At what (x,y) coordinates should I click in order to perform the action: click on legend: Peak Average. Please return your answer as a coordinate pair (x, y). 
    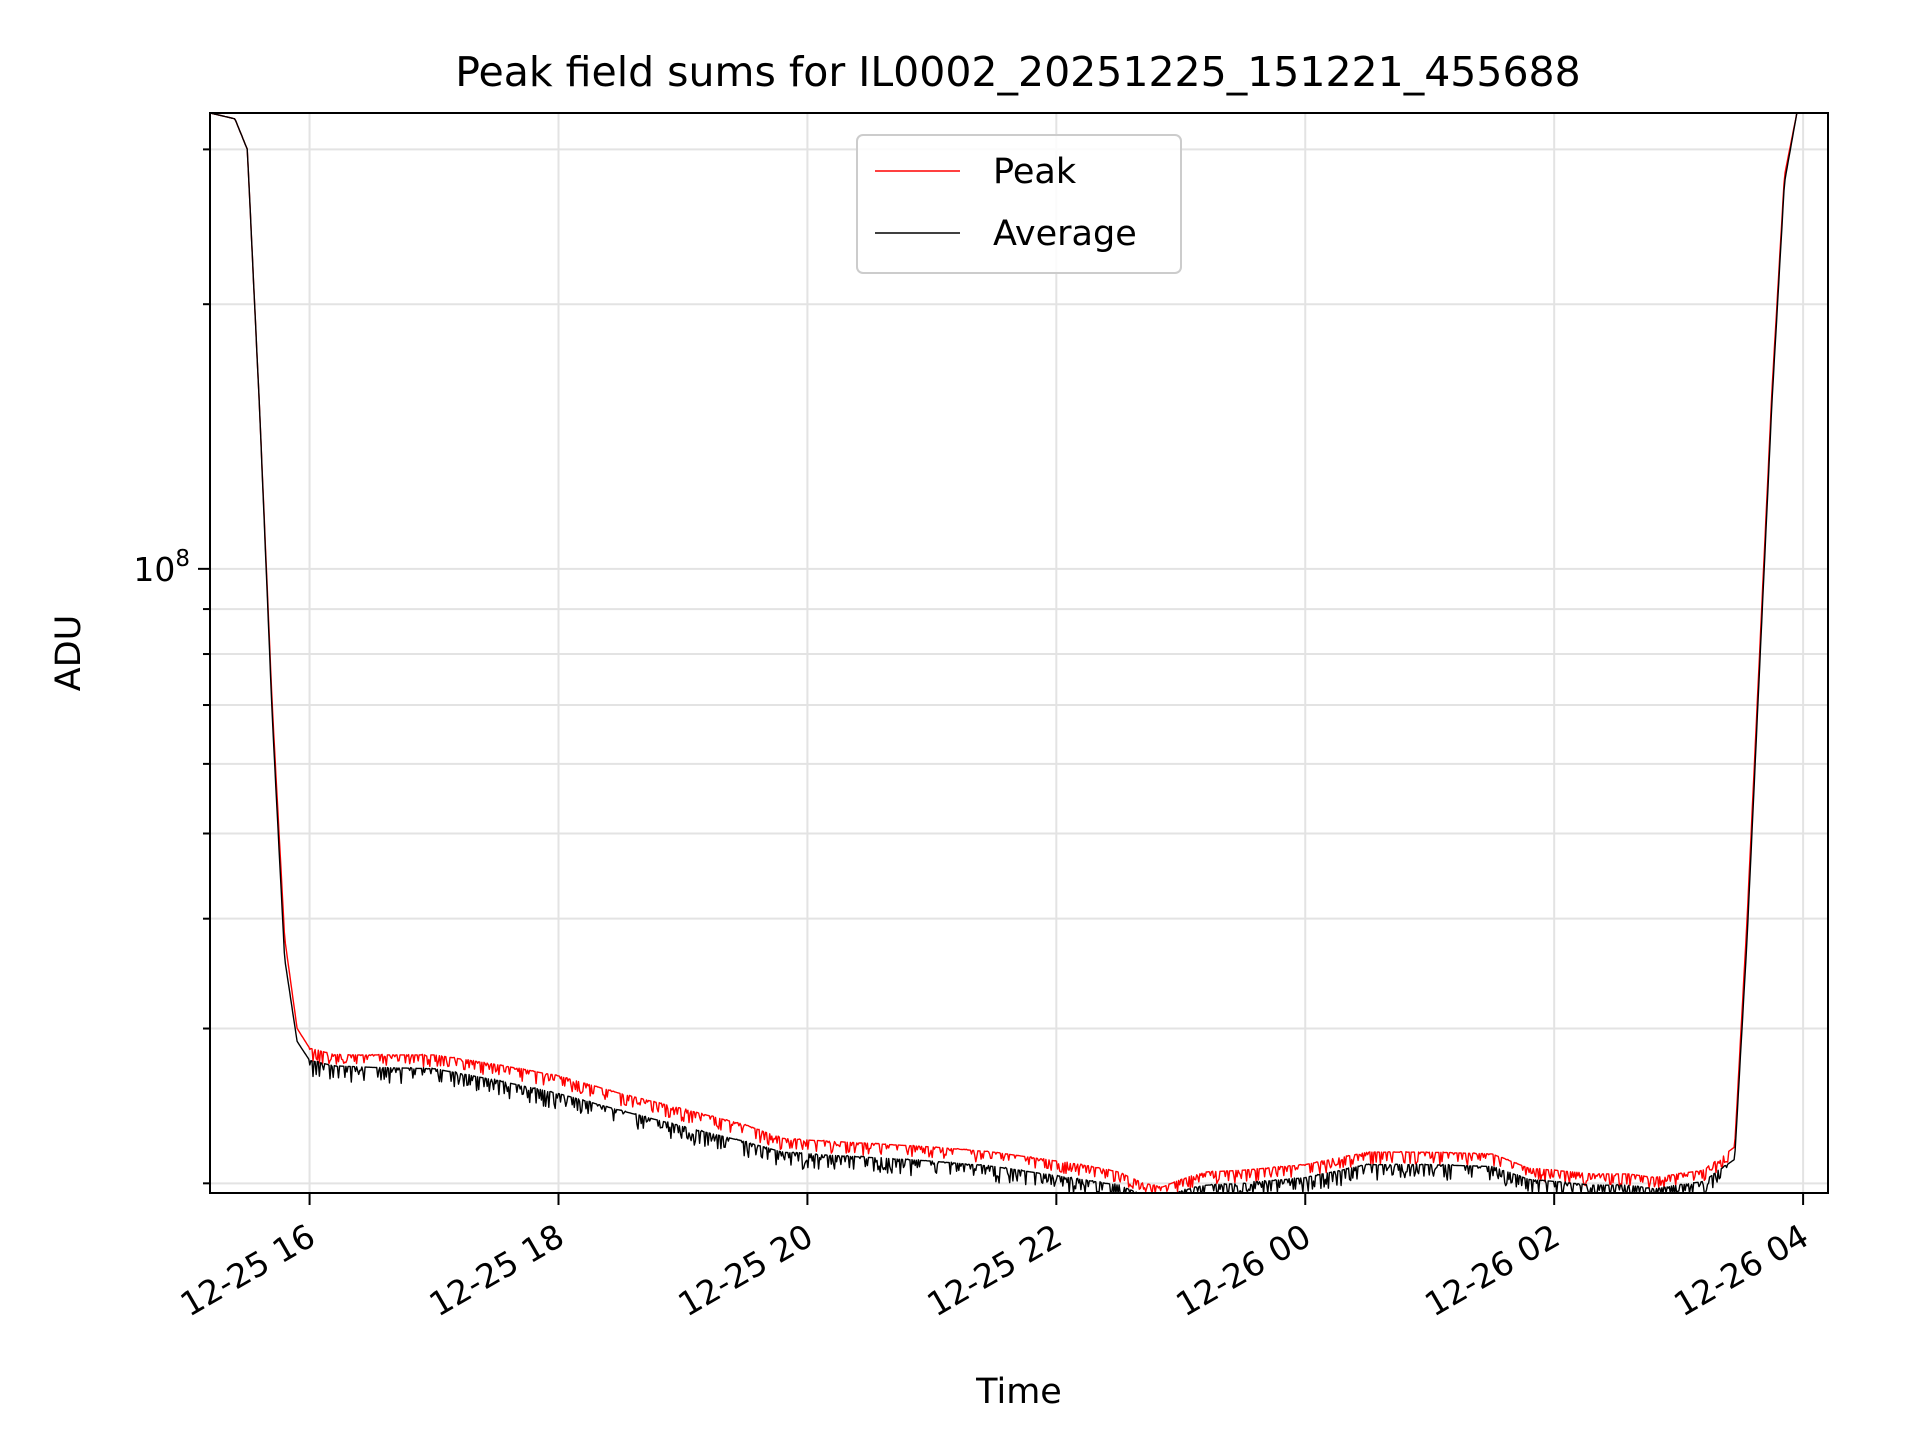
    Looking at the image, I should click on (1019, 204).